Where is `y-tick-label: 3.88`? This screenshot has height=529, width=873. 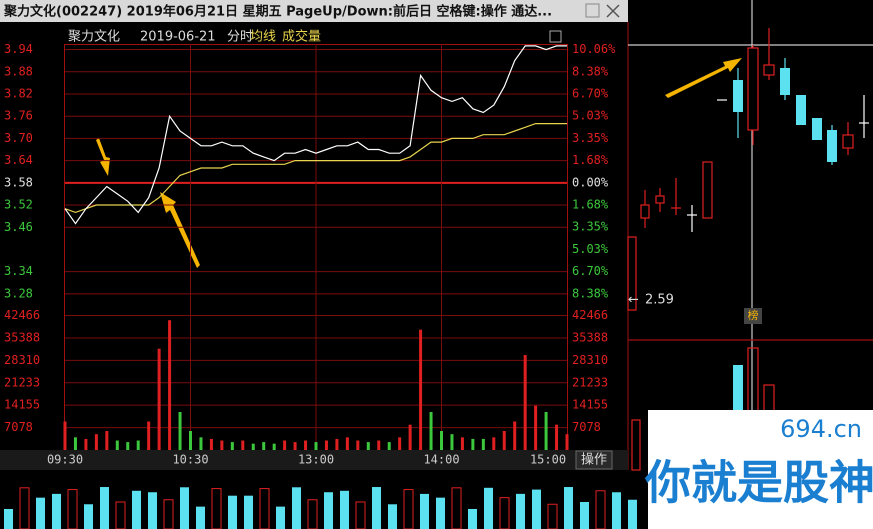
y-tick-label: 3.88 is located at coordinates (18, 71).